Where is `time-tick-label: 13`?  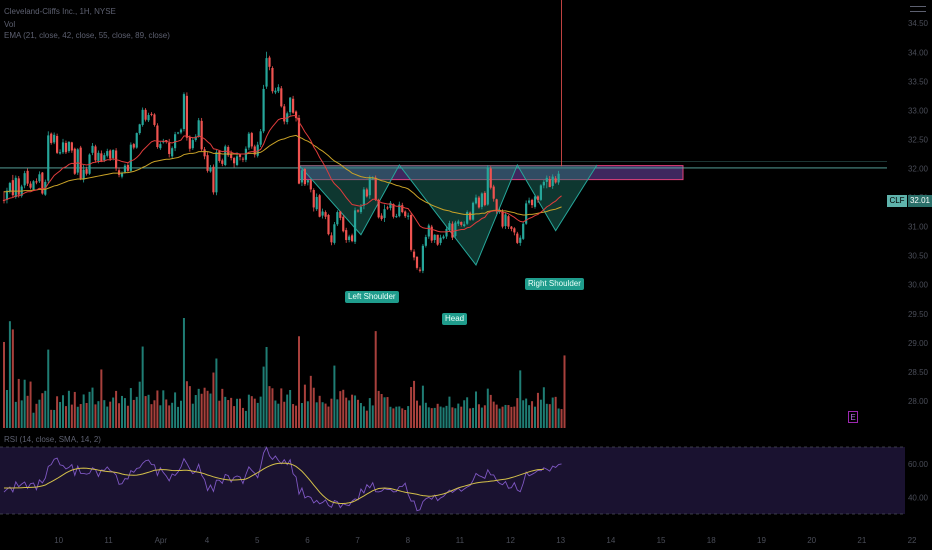 time-tick-label: 13 is located at coordinates (560, 540).